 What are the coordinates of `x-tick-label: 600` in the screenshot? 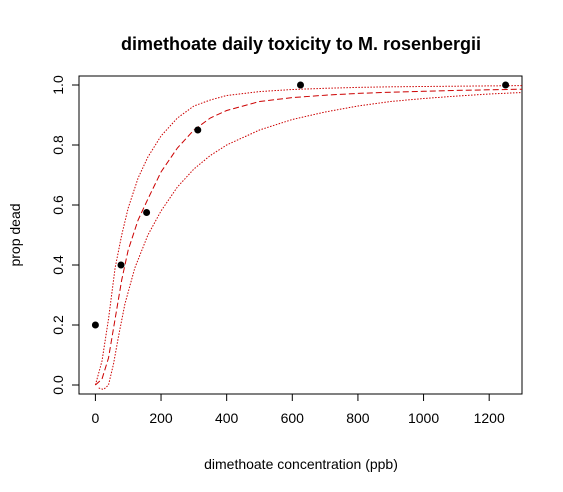 It's located at (293, 418).